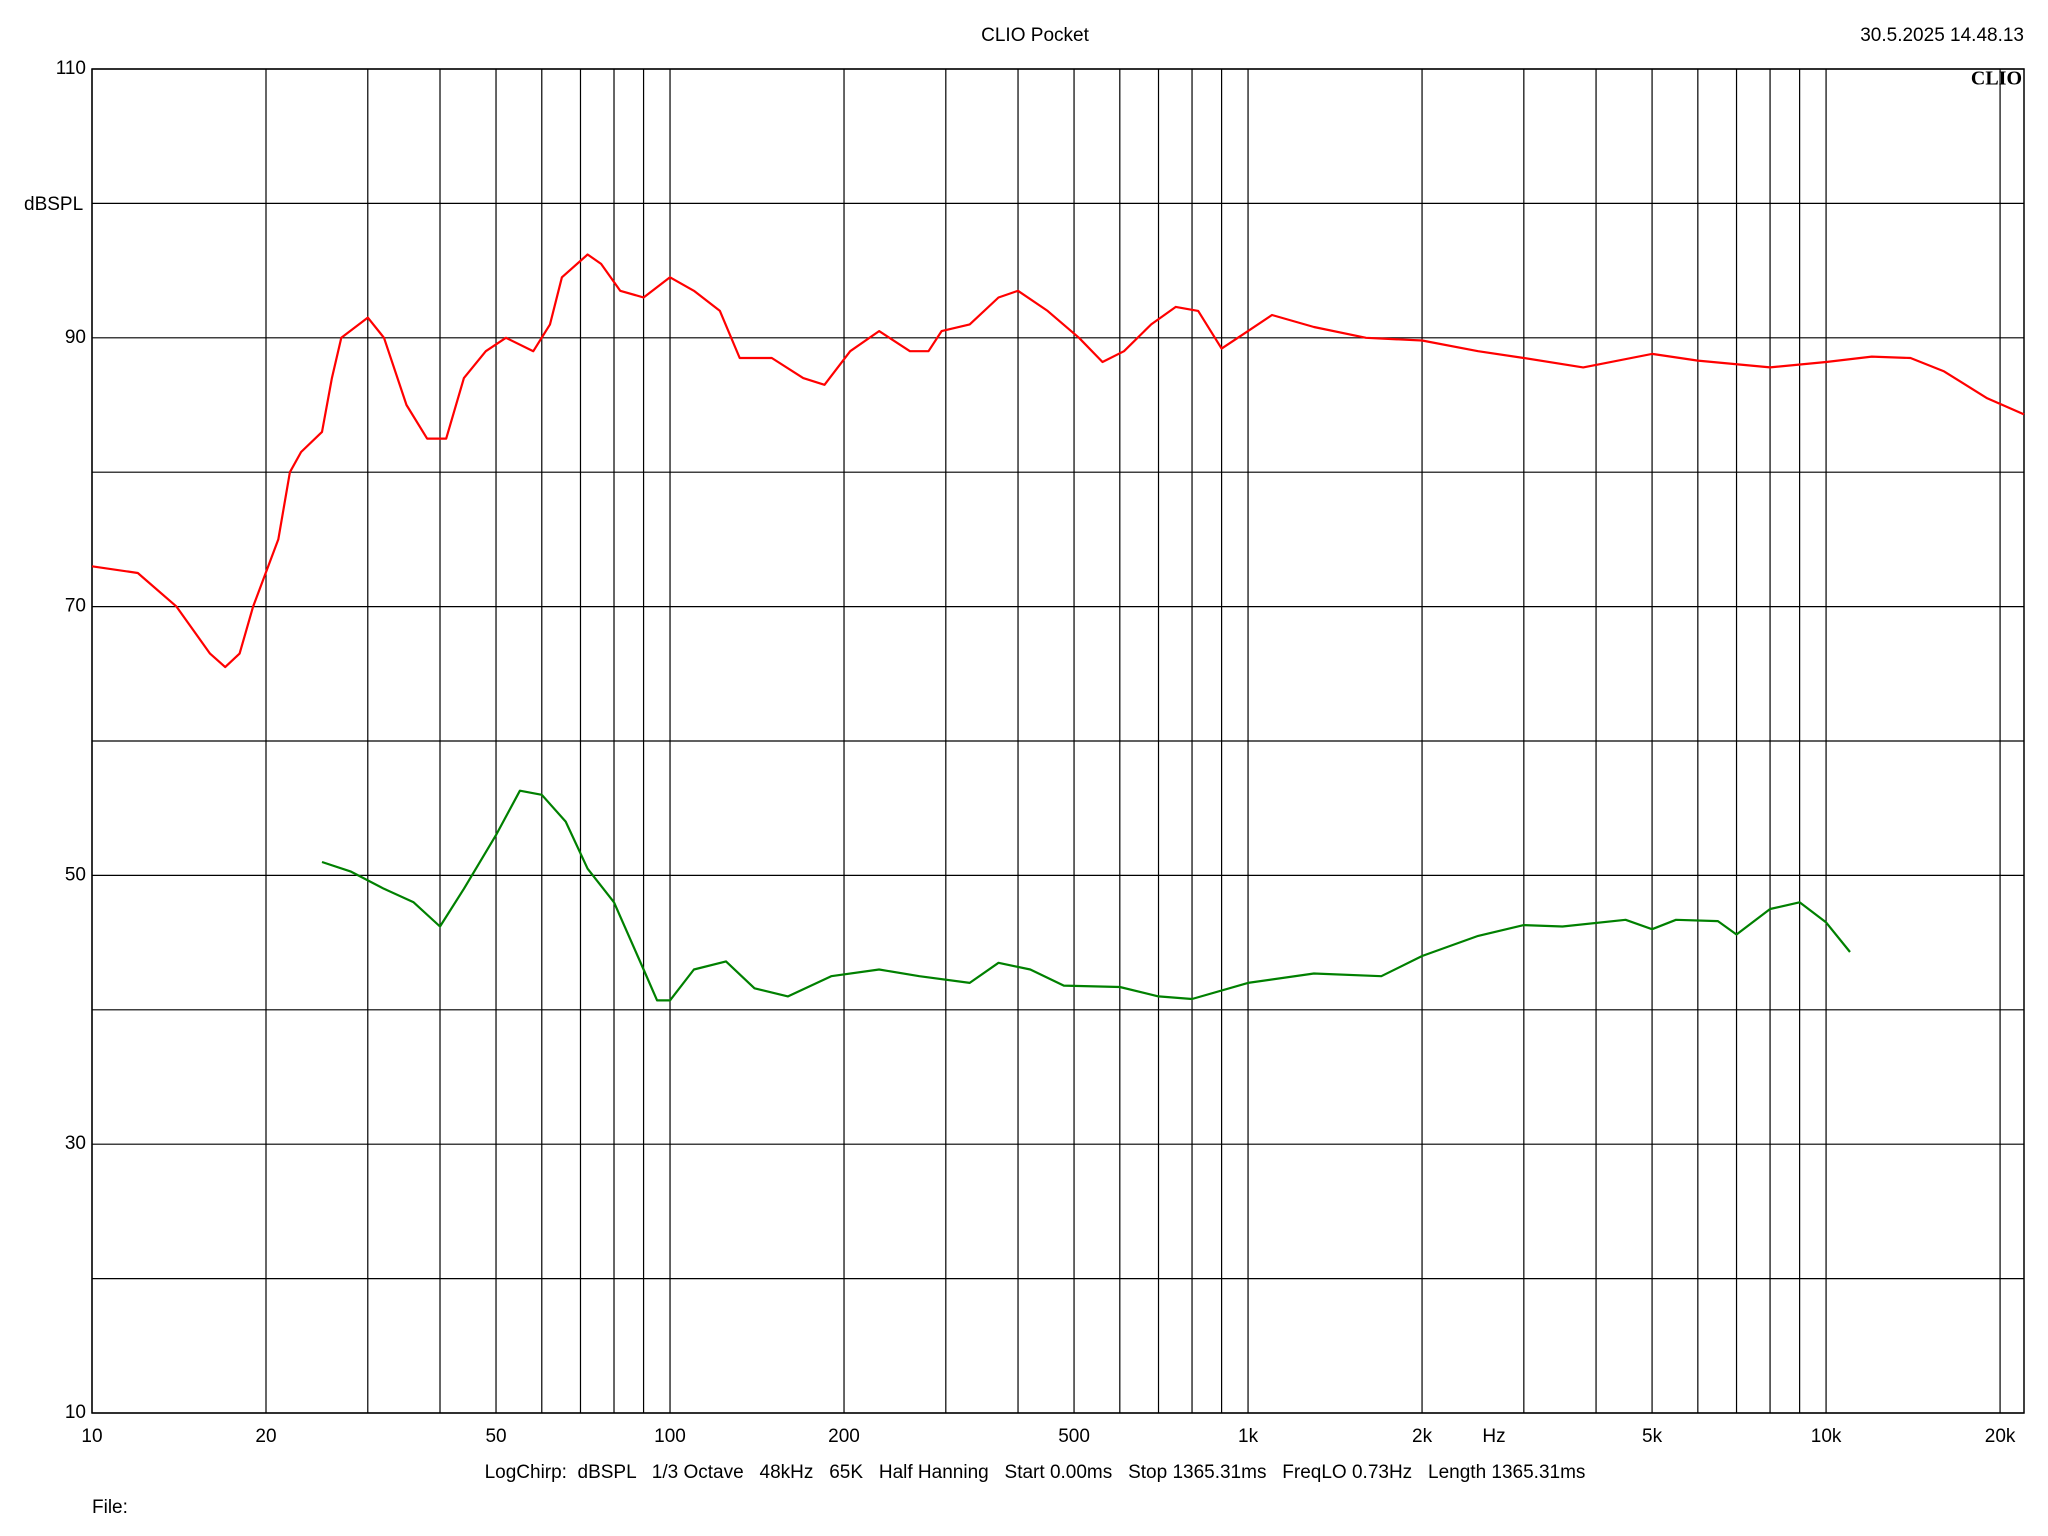 The width and height of the screenshot is (2048, 1536). Describe the element at coordinates (1942, 35) in the screenshot. I see `timestamp: 30.5.2025 14.48.13` at that location.